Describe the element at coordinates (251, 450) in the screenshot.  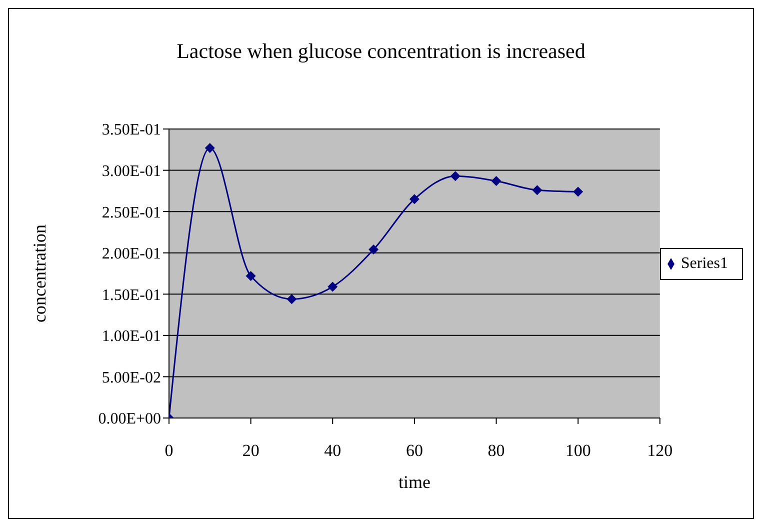
I see `x-tick-label: 20` at that location.